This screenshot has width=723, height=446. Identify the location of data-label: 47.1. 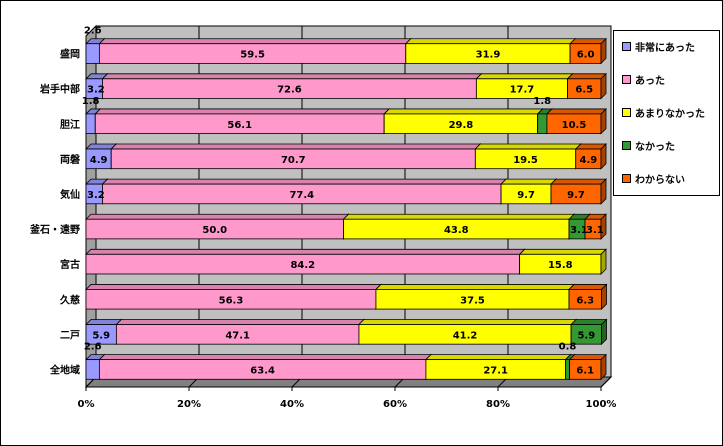
(237, 335).